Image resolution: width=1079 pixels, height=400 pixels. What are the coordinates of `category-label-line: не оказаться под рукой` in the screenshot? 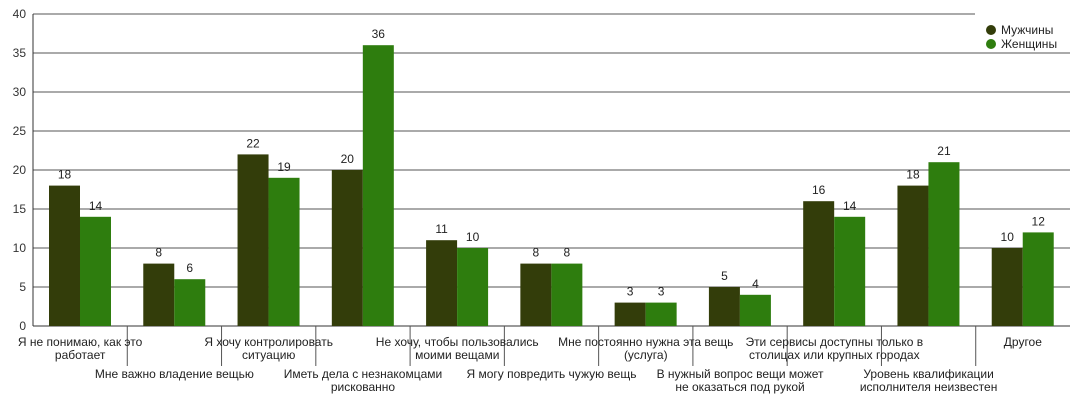 It's located at (739, 387).